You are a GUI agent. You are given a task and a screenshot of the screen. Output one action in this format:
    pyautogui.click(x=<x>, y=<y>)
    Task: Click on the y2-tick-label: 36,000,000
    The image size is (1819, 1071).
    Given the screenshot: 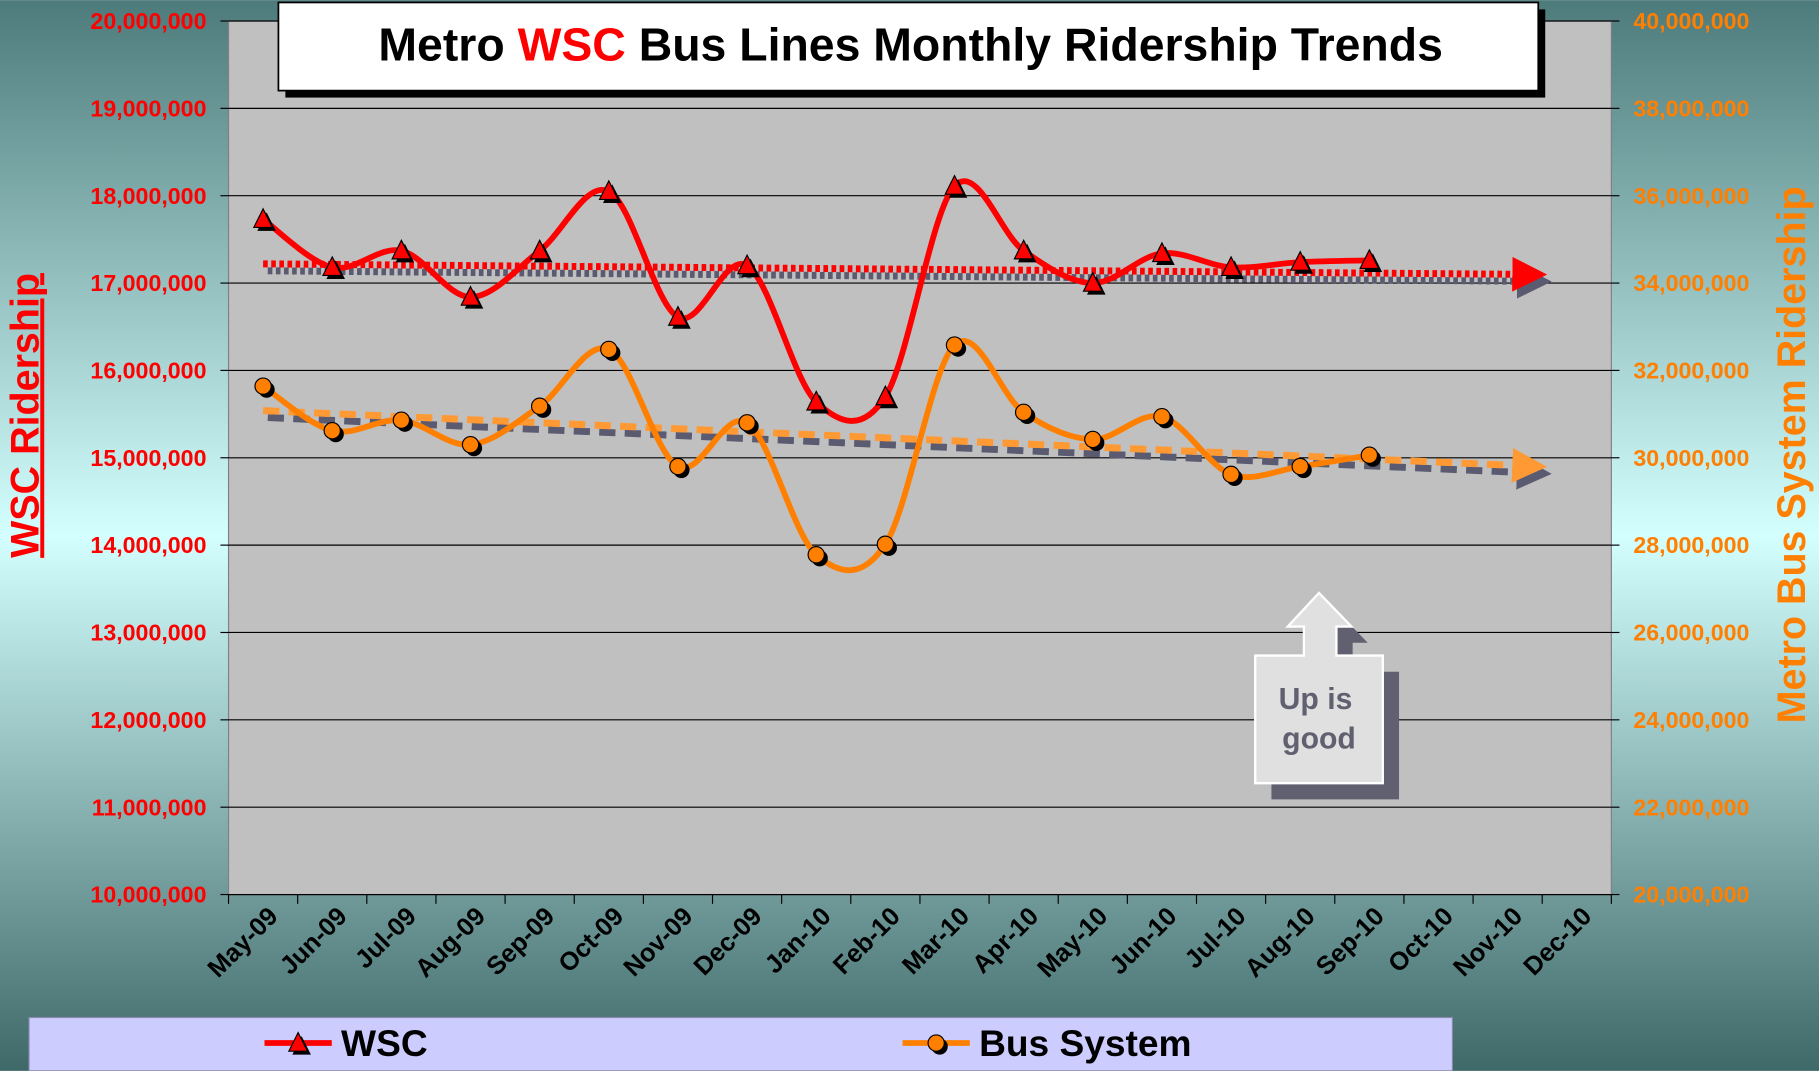 What is the action you would take?
    pyautogui.click(x=1691, y=196)
    